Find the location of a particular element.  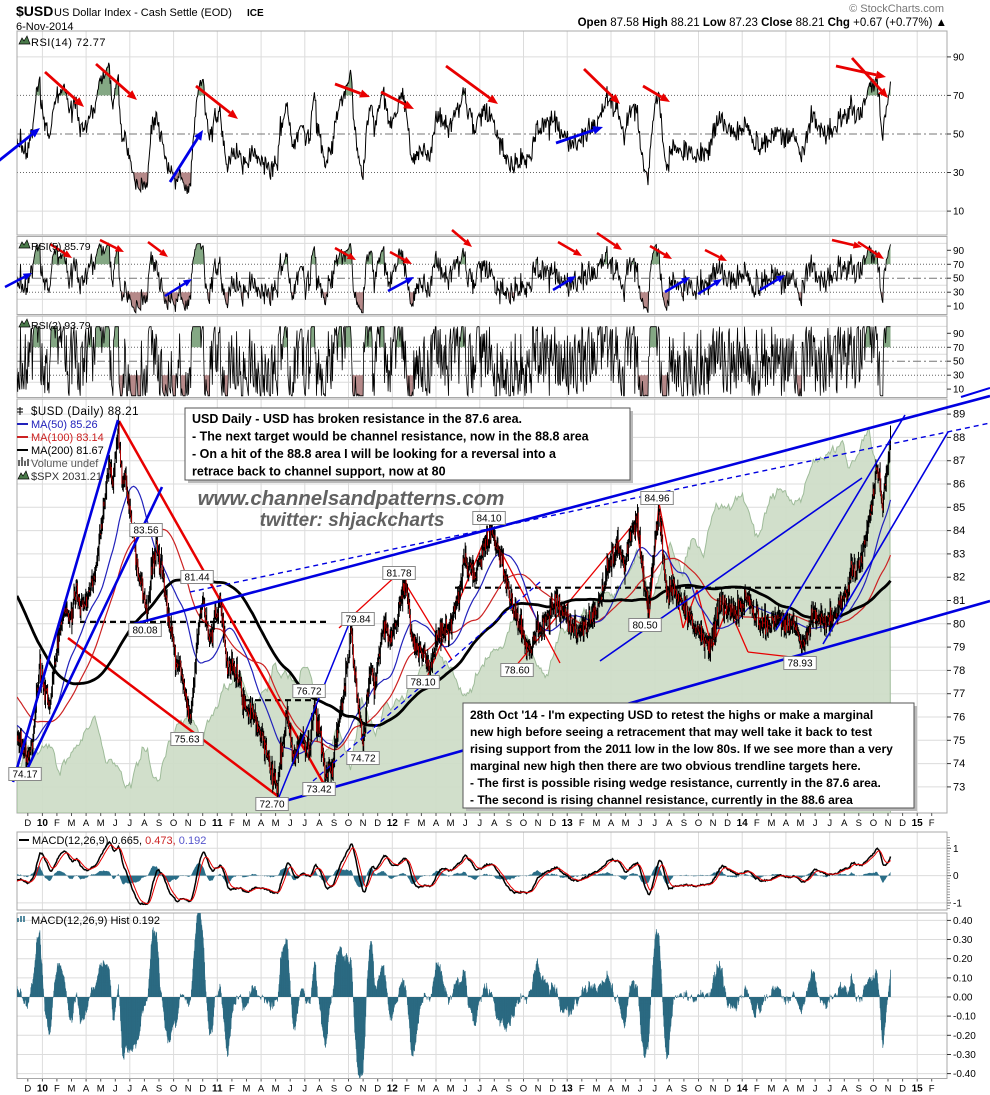

svg-text:MACD(12,26,9) 0.665, 0.473, 0.: MACD(12,26,9) 0.665, 0.473, 0.192 is located at coordinates (119, 841).